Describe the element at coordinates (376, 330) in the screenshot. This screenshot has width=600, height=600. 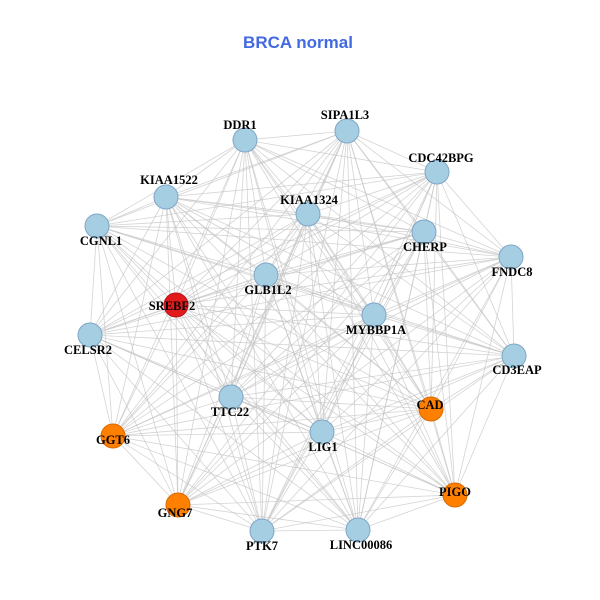
I see `node-label-MYBBP1A: MYBBP1A` at that location.